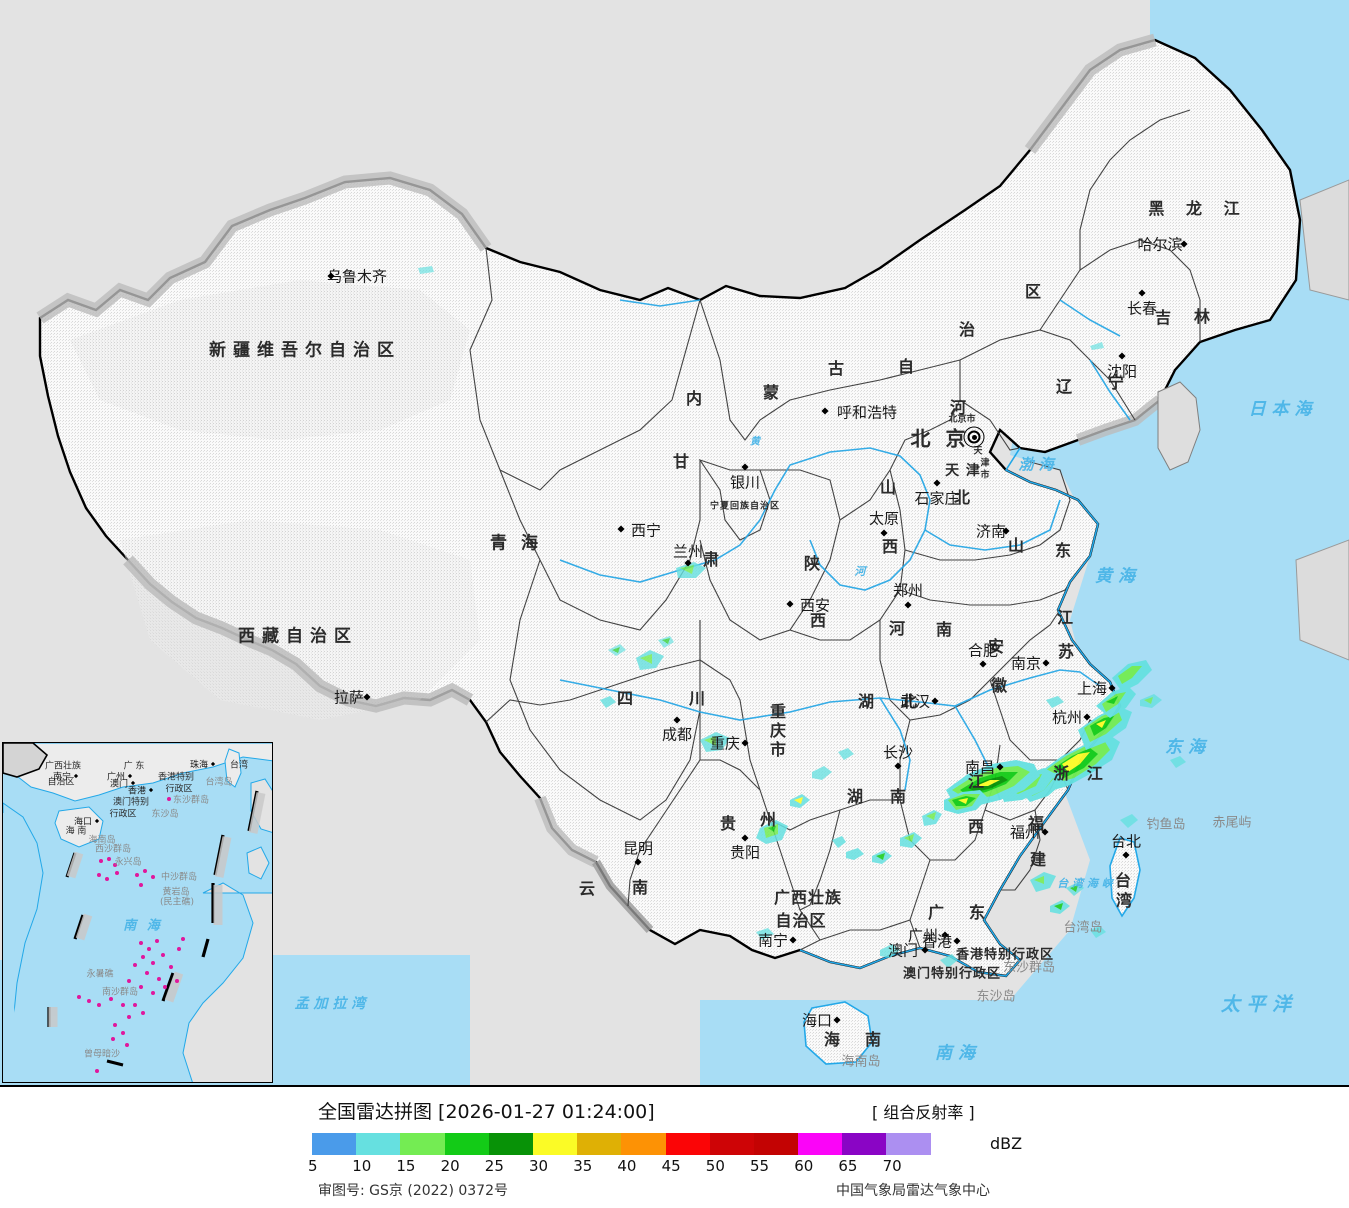  I want to click on tick-label-50: 50, so click(715, 1166).